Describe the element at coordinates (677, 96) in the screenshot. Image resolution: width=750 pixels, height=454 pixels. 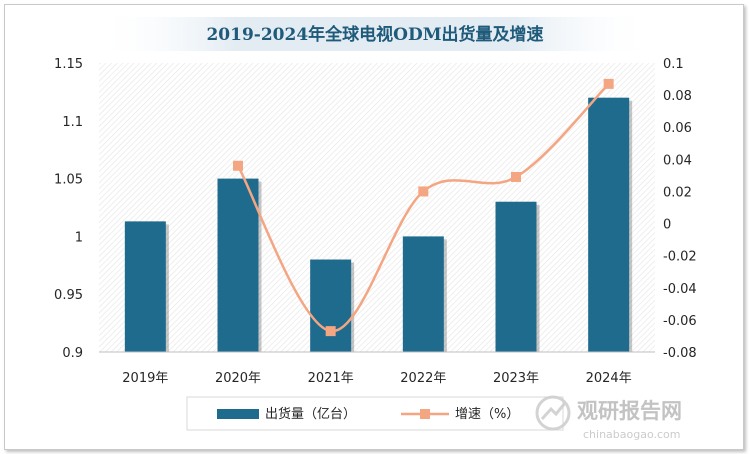
I see `right-tick-label: 0.08` at that location.